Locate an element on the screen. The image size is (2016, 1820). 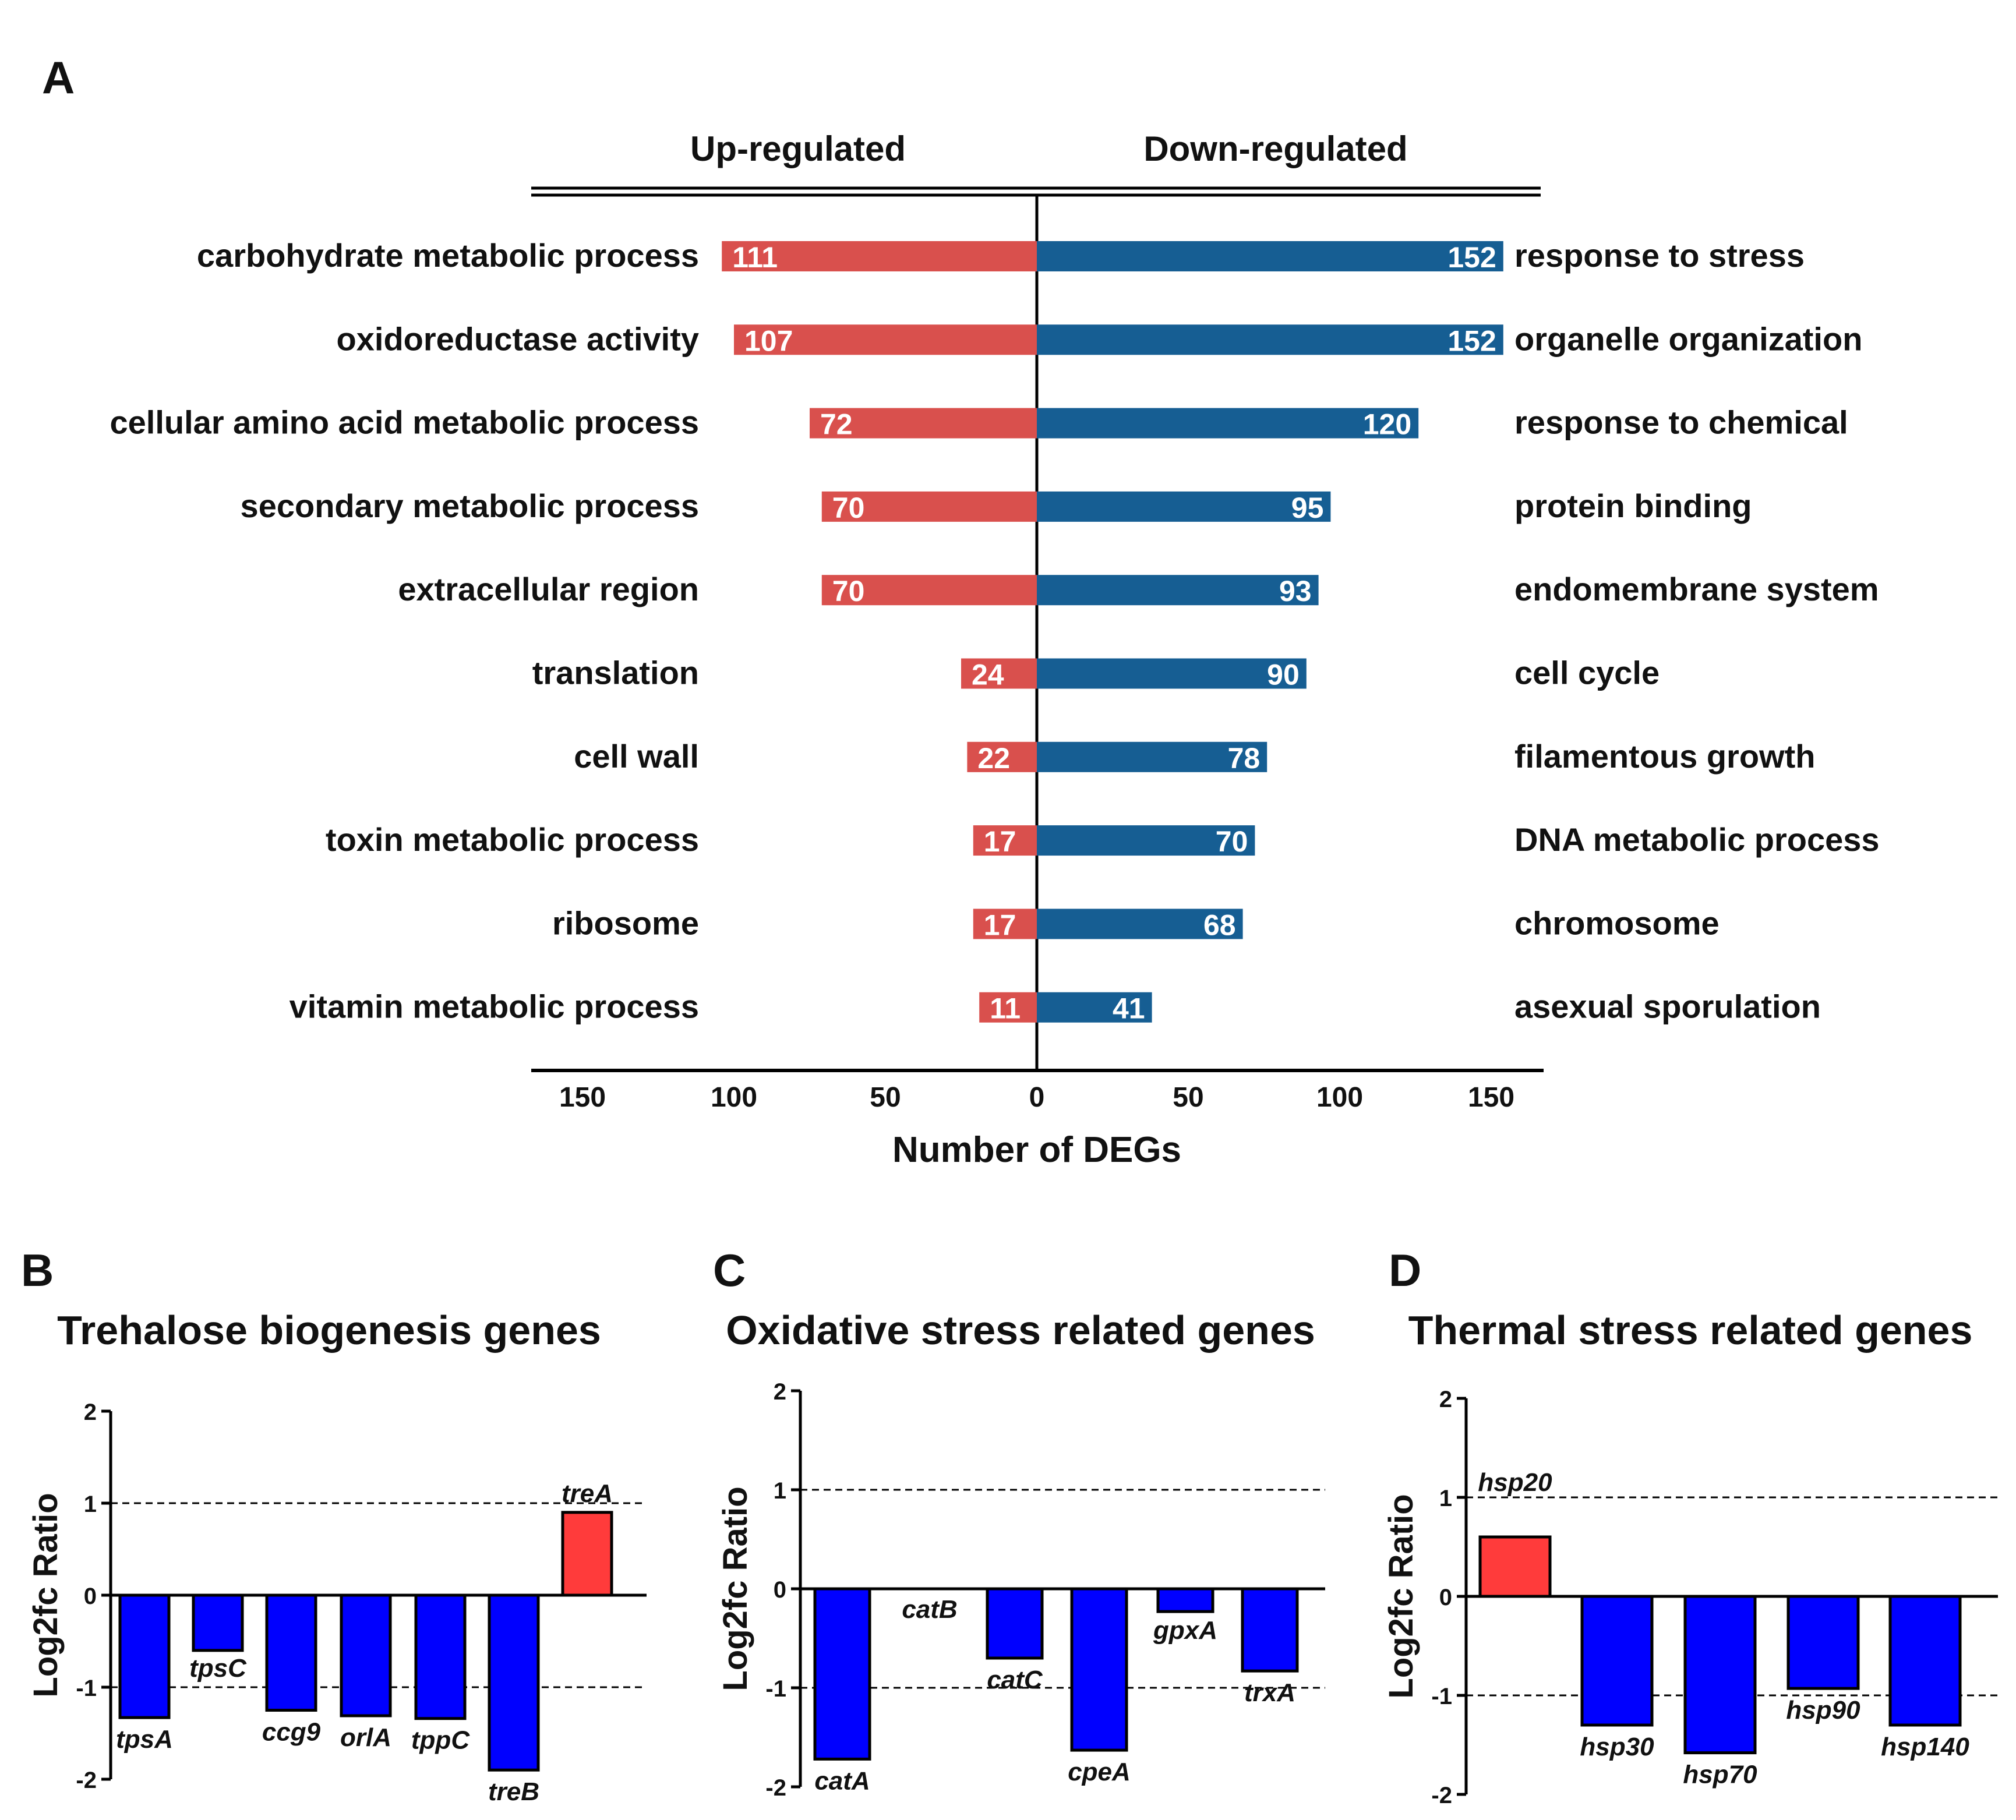
down-category-label: response to chemical is located at coordinates (1681, 422).